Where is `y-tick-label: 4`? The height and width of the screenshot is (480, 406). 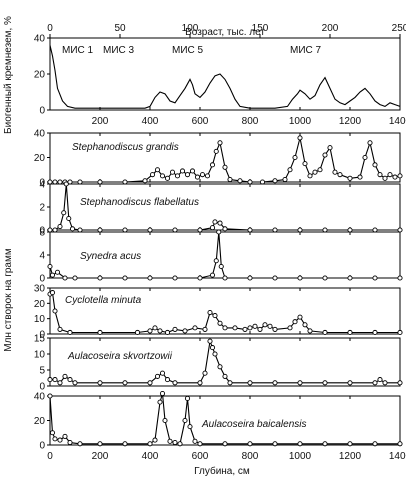 y-tick-label: 4 is located at coordinates (42, 256).